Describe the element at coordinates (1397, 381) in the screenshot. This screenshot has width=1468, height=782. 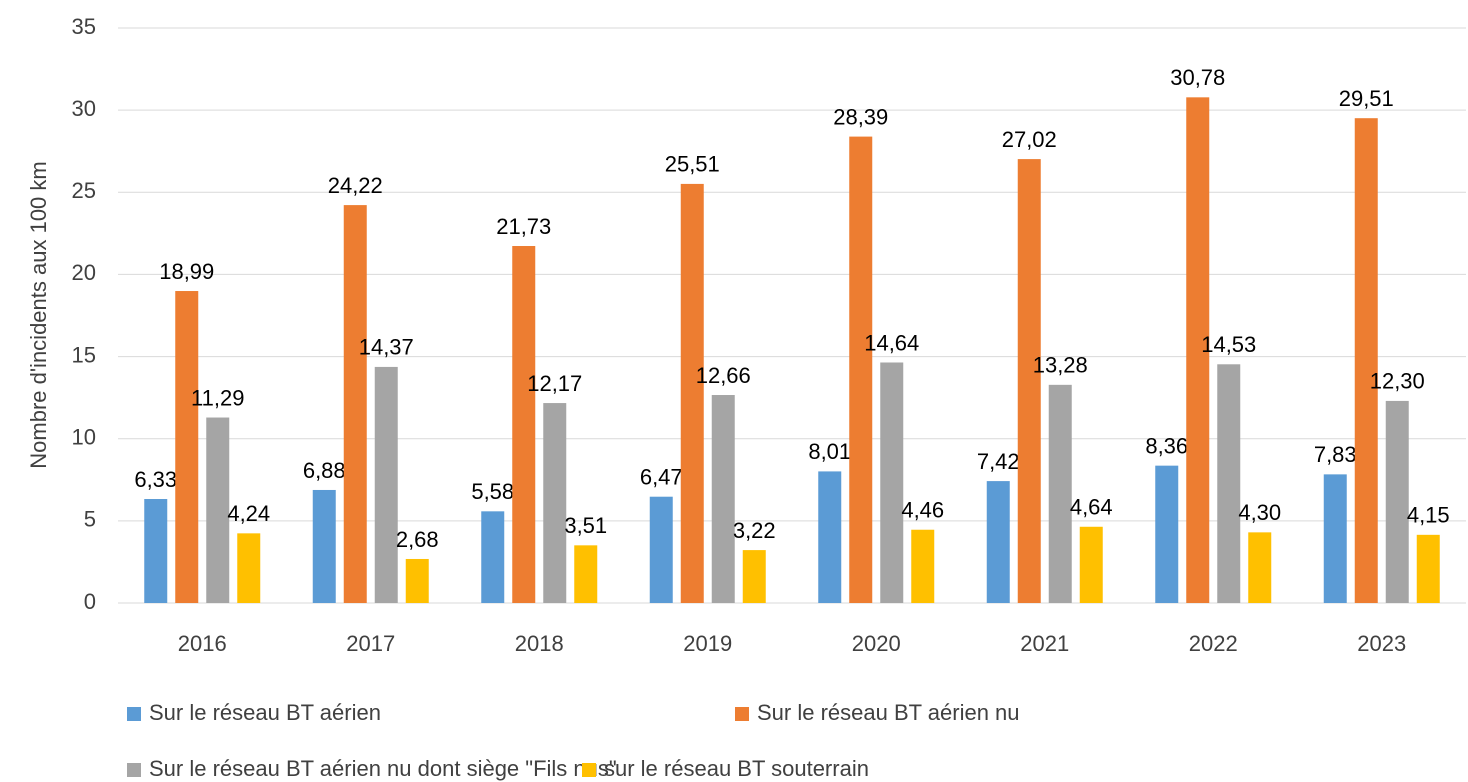
I see `data-label: 12,30` at that location.